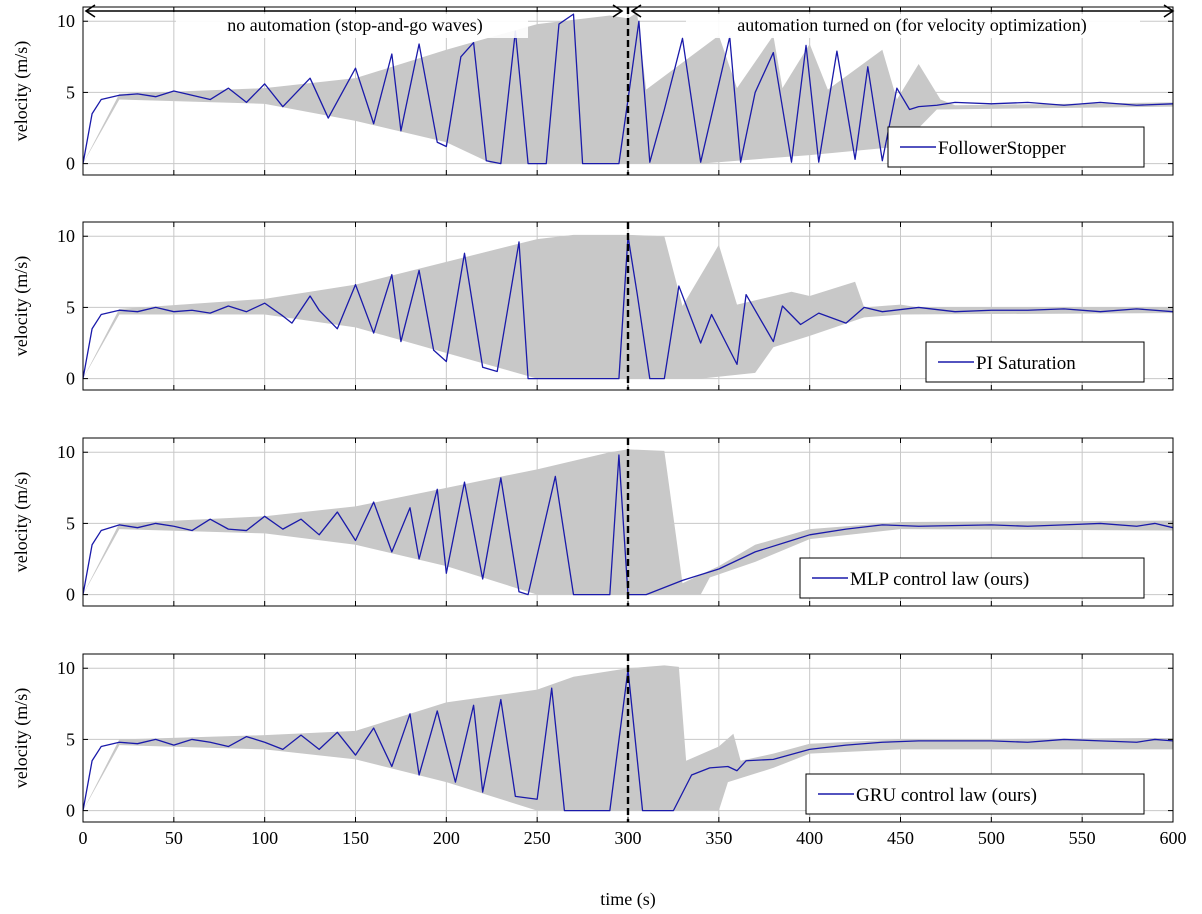  Describe the element at coordinates (628, 838) in the screenshot. I see `x-tick-label: 300` at that location.